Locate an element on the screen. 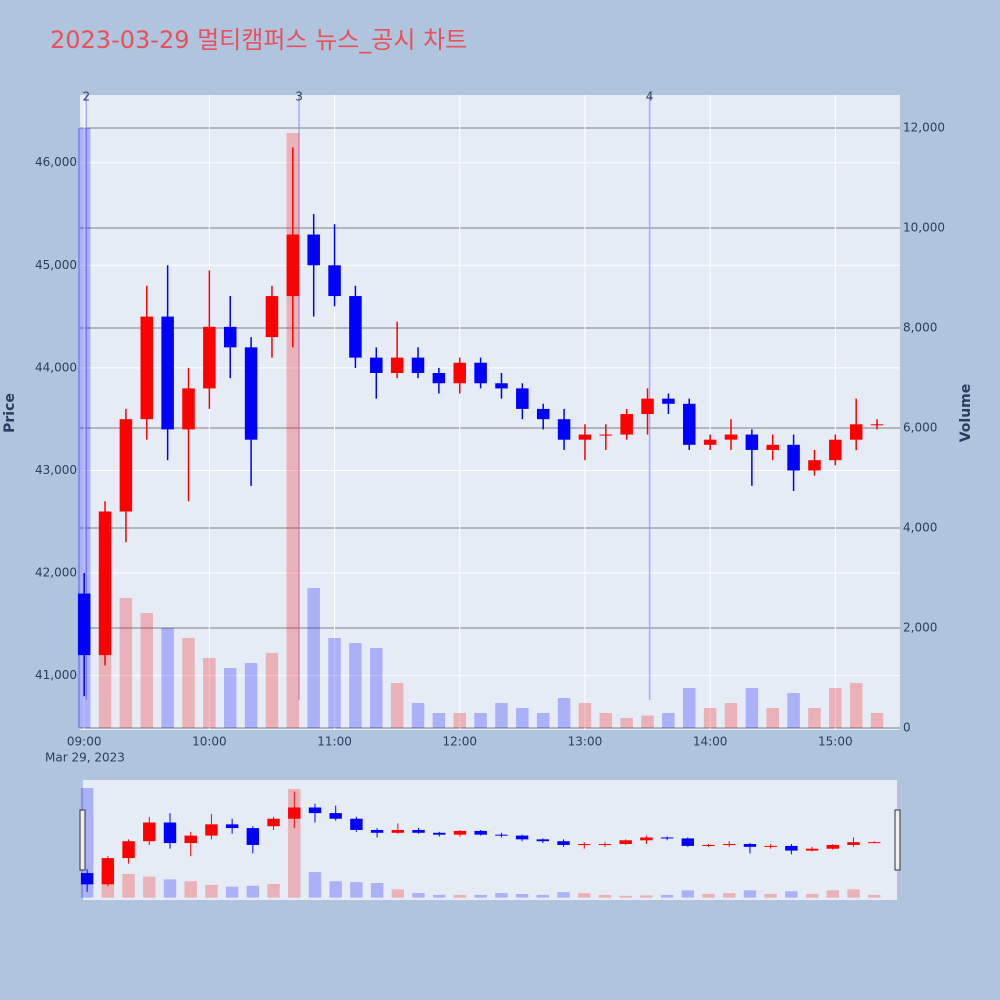 The height and width of the screenshot is (1000, 1000). range-handle-left is located at coordinates (82, 840).